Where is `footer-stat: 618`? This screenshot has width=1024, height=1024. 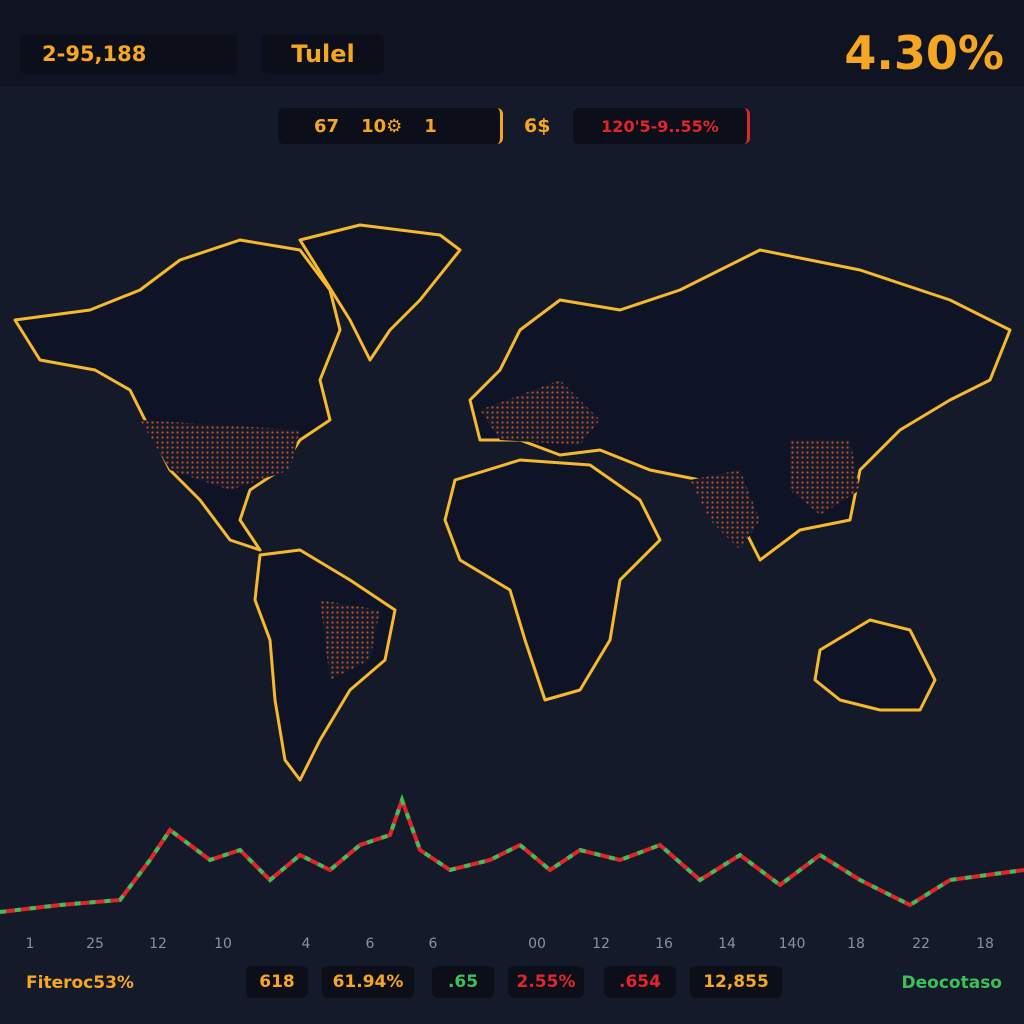 footer-stat: 618 is located at coordinates (277, 982).